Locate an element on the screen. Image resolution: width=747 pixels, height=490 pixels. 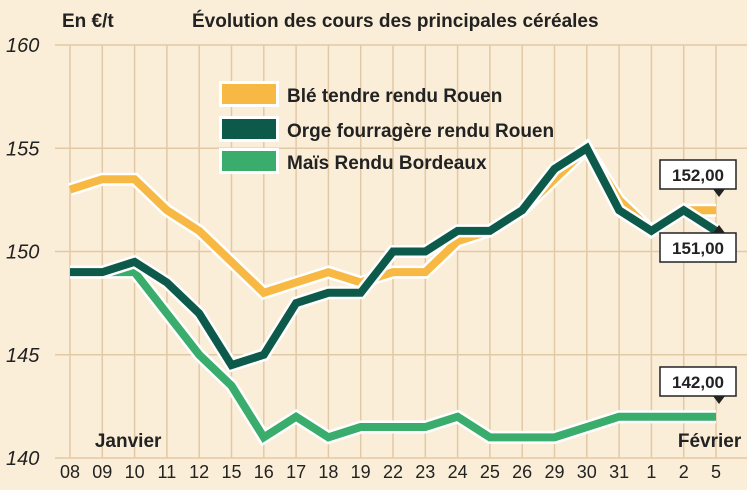
legend-label: Maïs Rendu Bordeaux is located at coordinates (387, 163).